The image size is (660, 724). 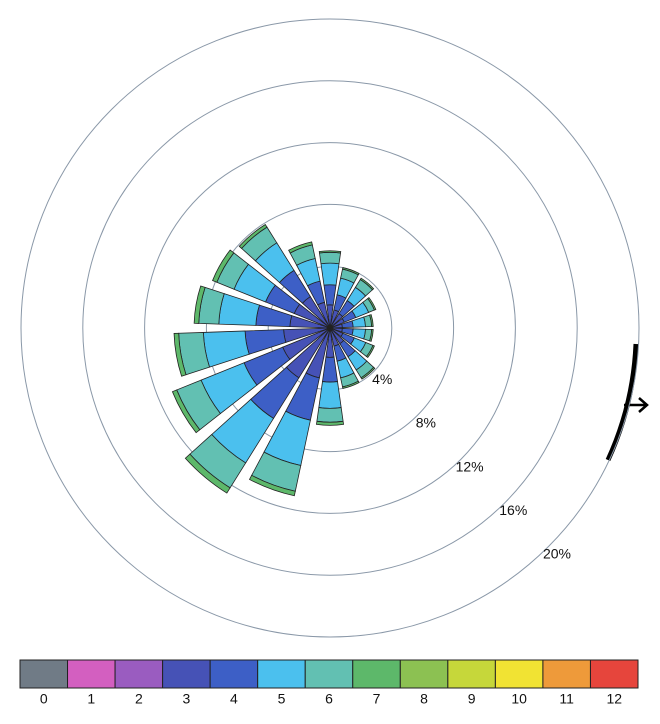 I want to click on legend-label: 12, so click(x=614, y=699).